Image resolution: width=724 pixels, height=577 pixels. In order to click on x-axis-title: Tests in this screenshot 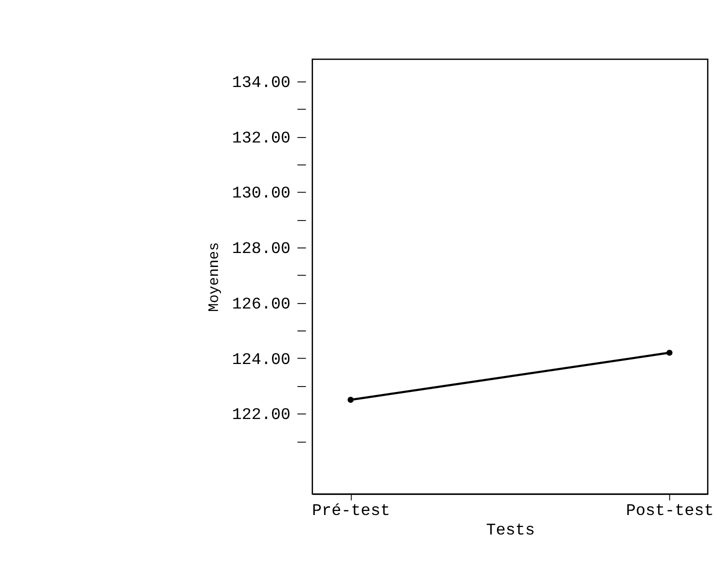, I will do `click(510, 530)`.